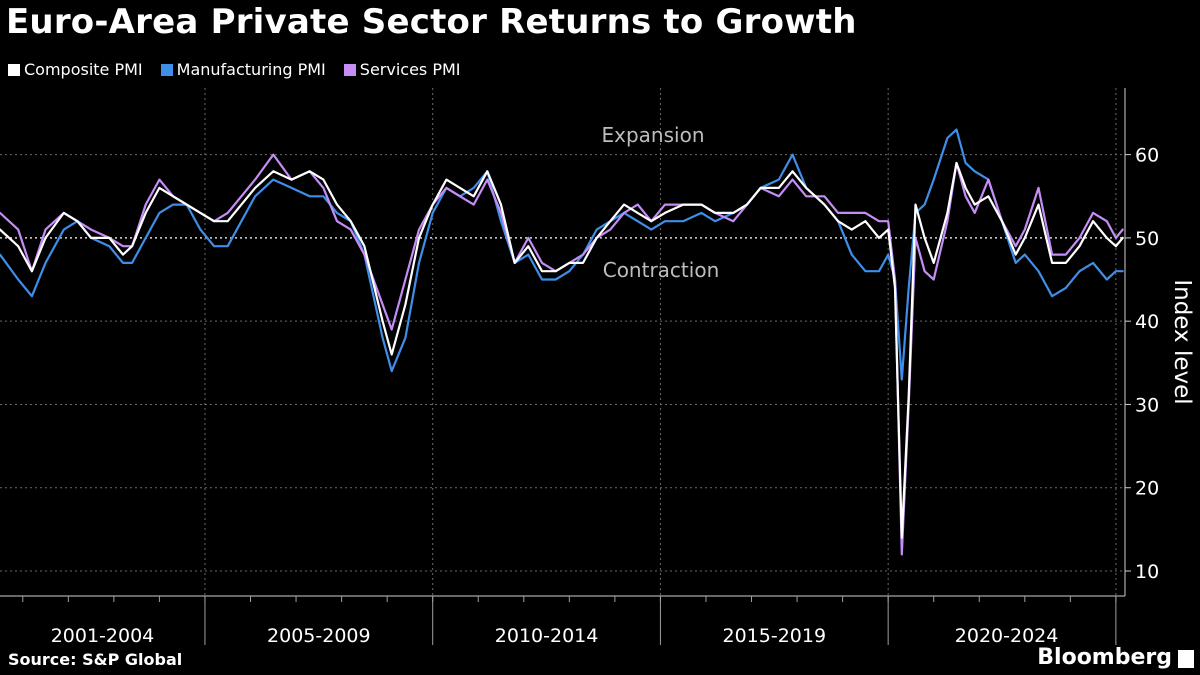 This screenshot has height=675, width=1200. Describe the element at coordinates (1147, 572) in the screenshot. I see `y-tick-label-10: 10` at that location.